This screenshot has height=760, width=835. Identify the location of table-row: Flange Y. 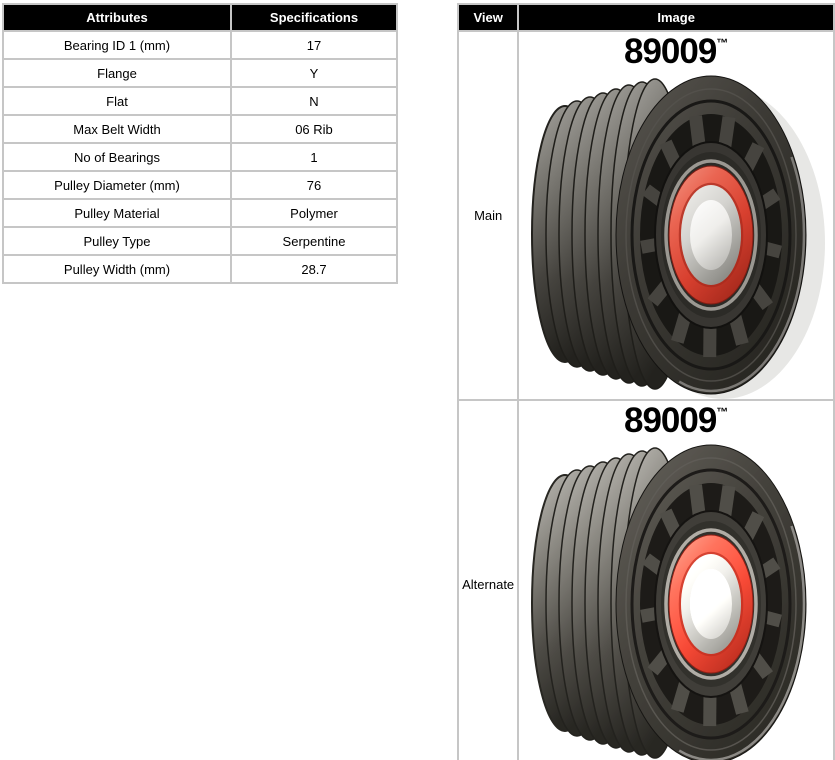
(200, 73).